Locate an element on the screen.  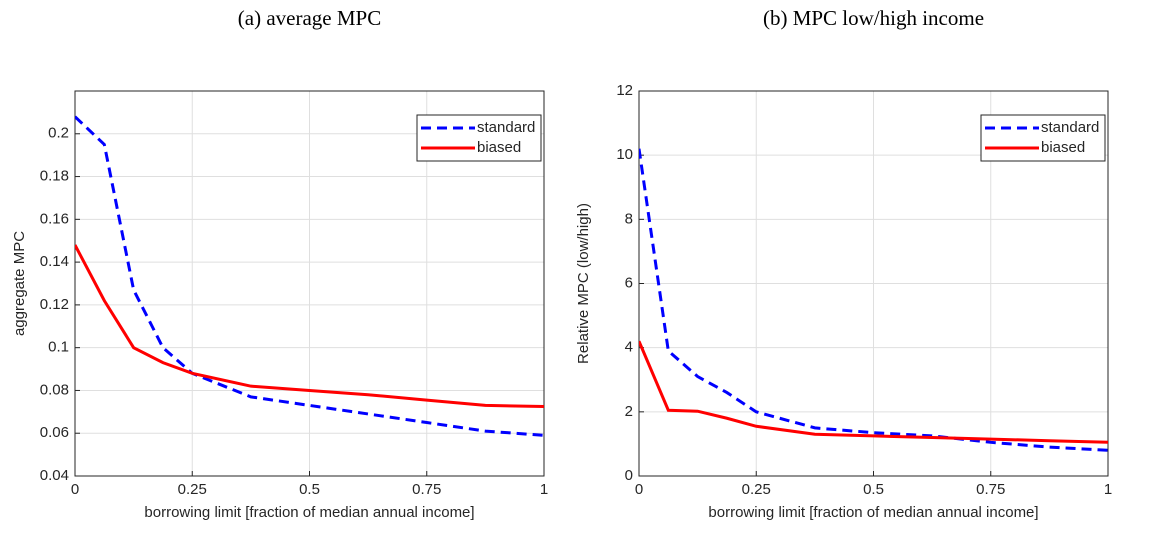
y-tick-label: 0.14 is located at coordinates (54, 261).